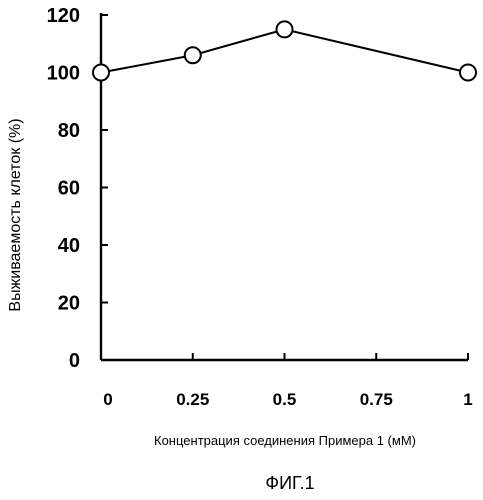 This screenshot has height=500, width=483. I want to click on series-line, so click(284, 51).